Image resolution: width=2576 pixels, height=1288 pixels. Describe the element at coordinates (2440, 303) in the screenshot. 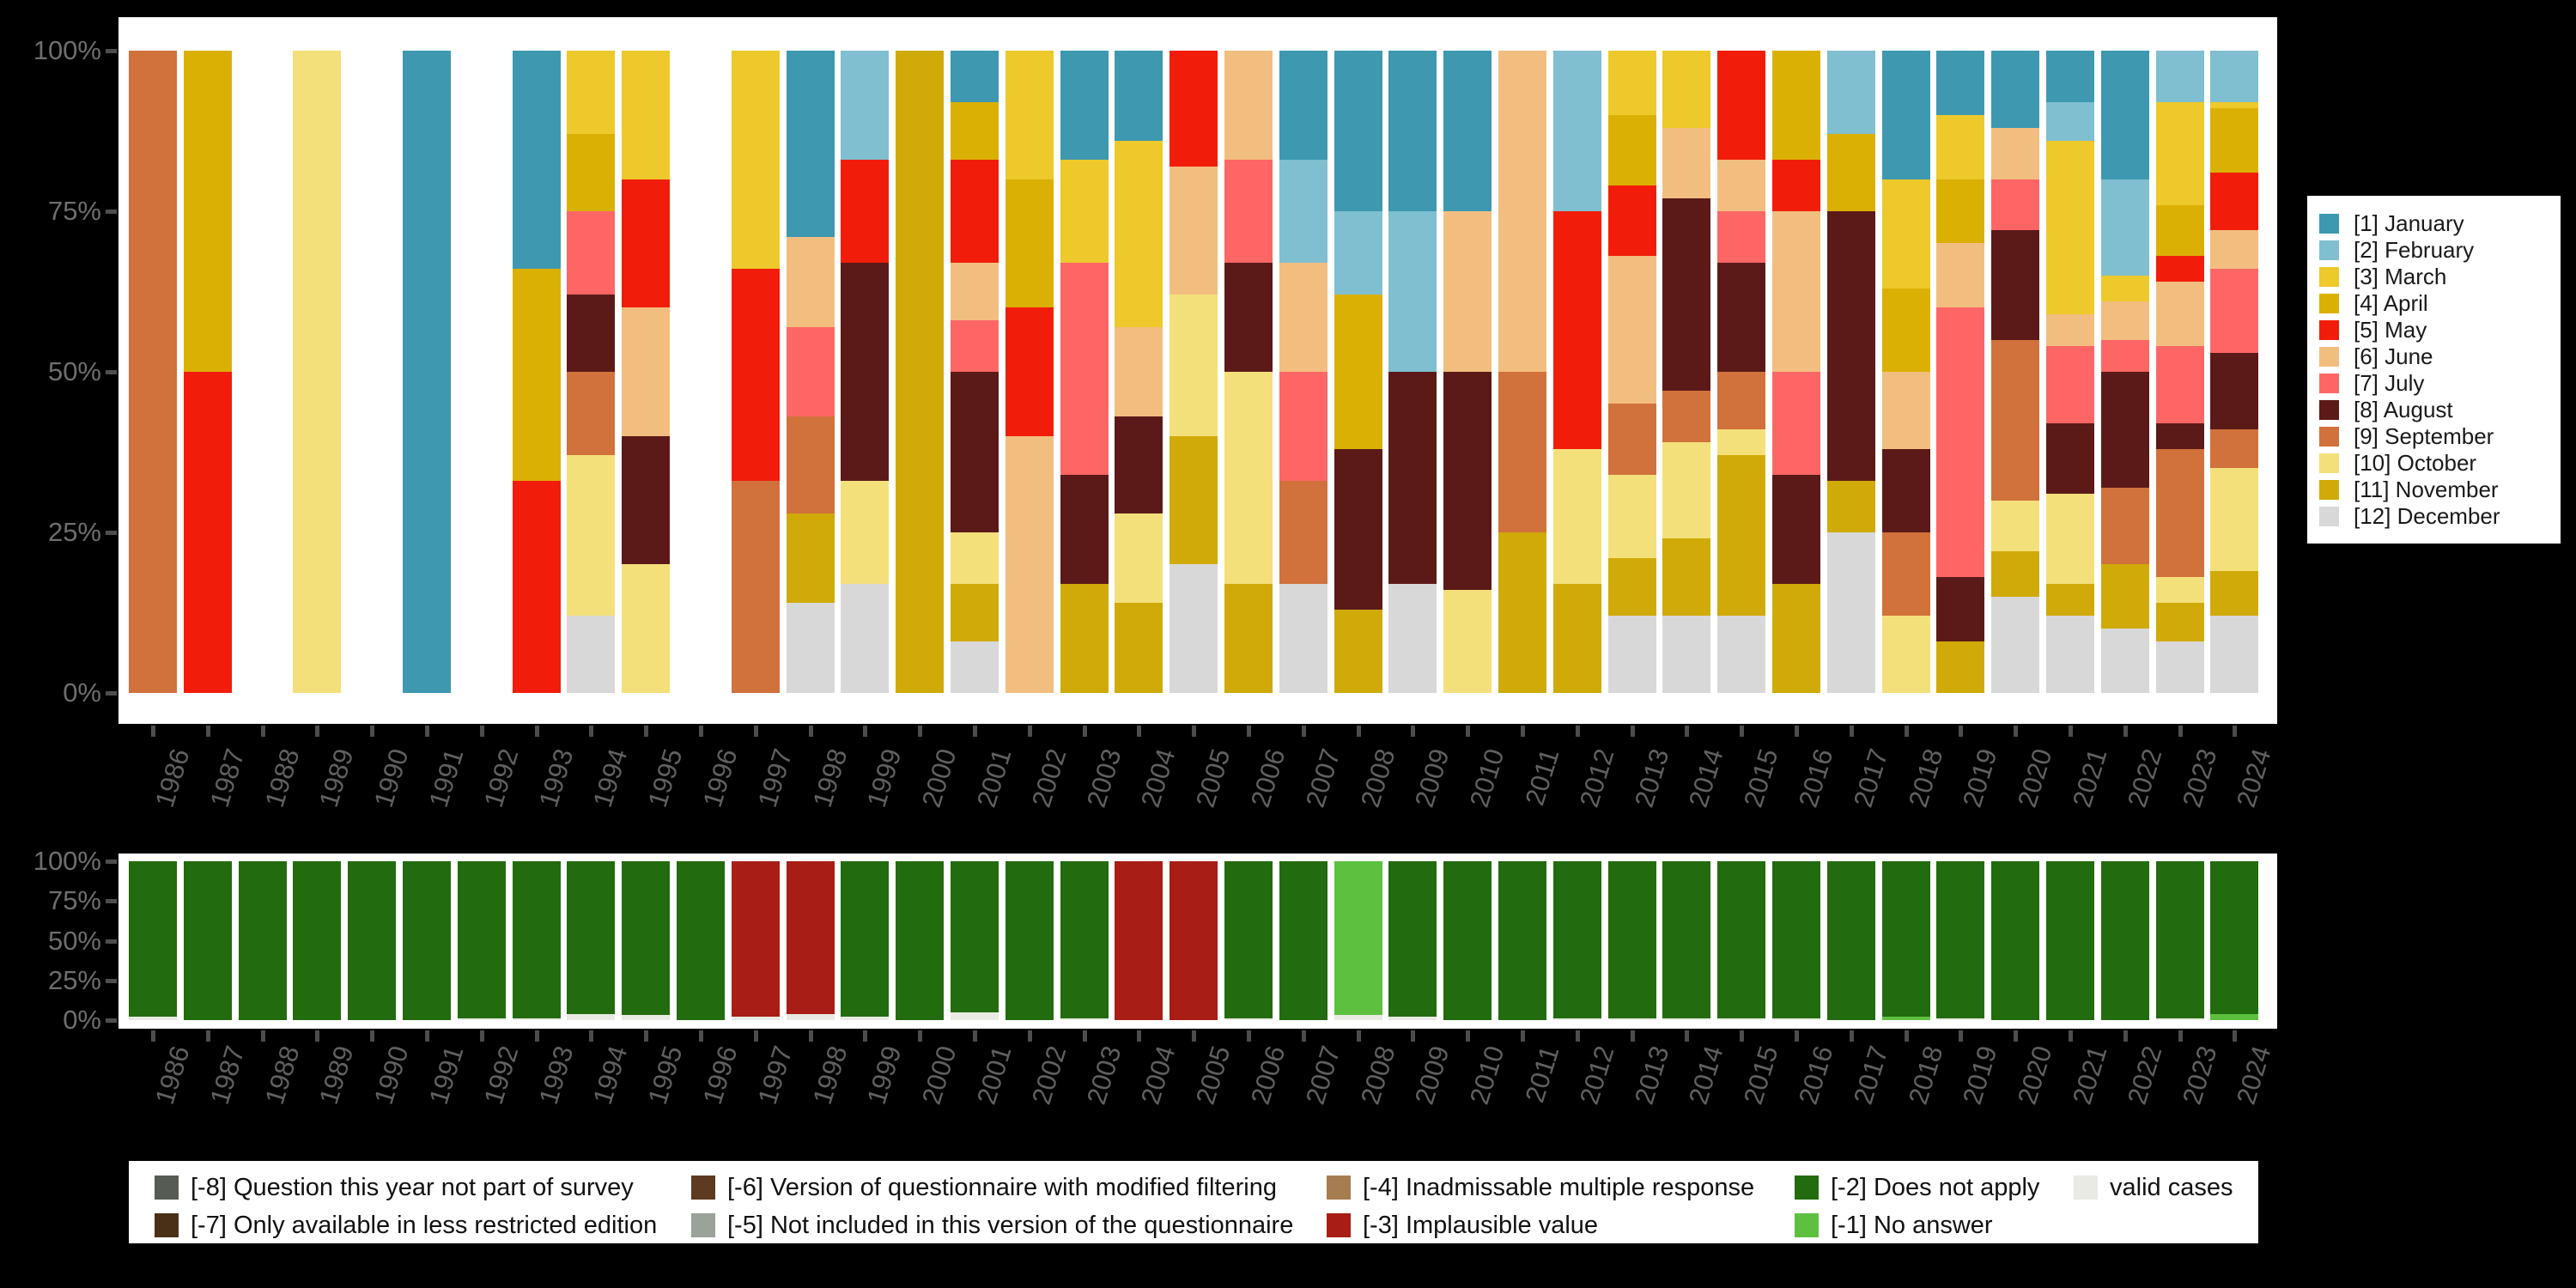

I see `month-legend-item-4: [4] April` at that location.